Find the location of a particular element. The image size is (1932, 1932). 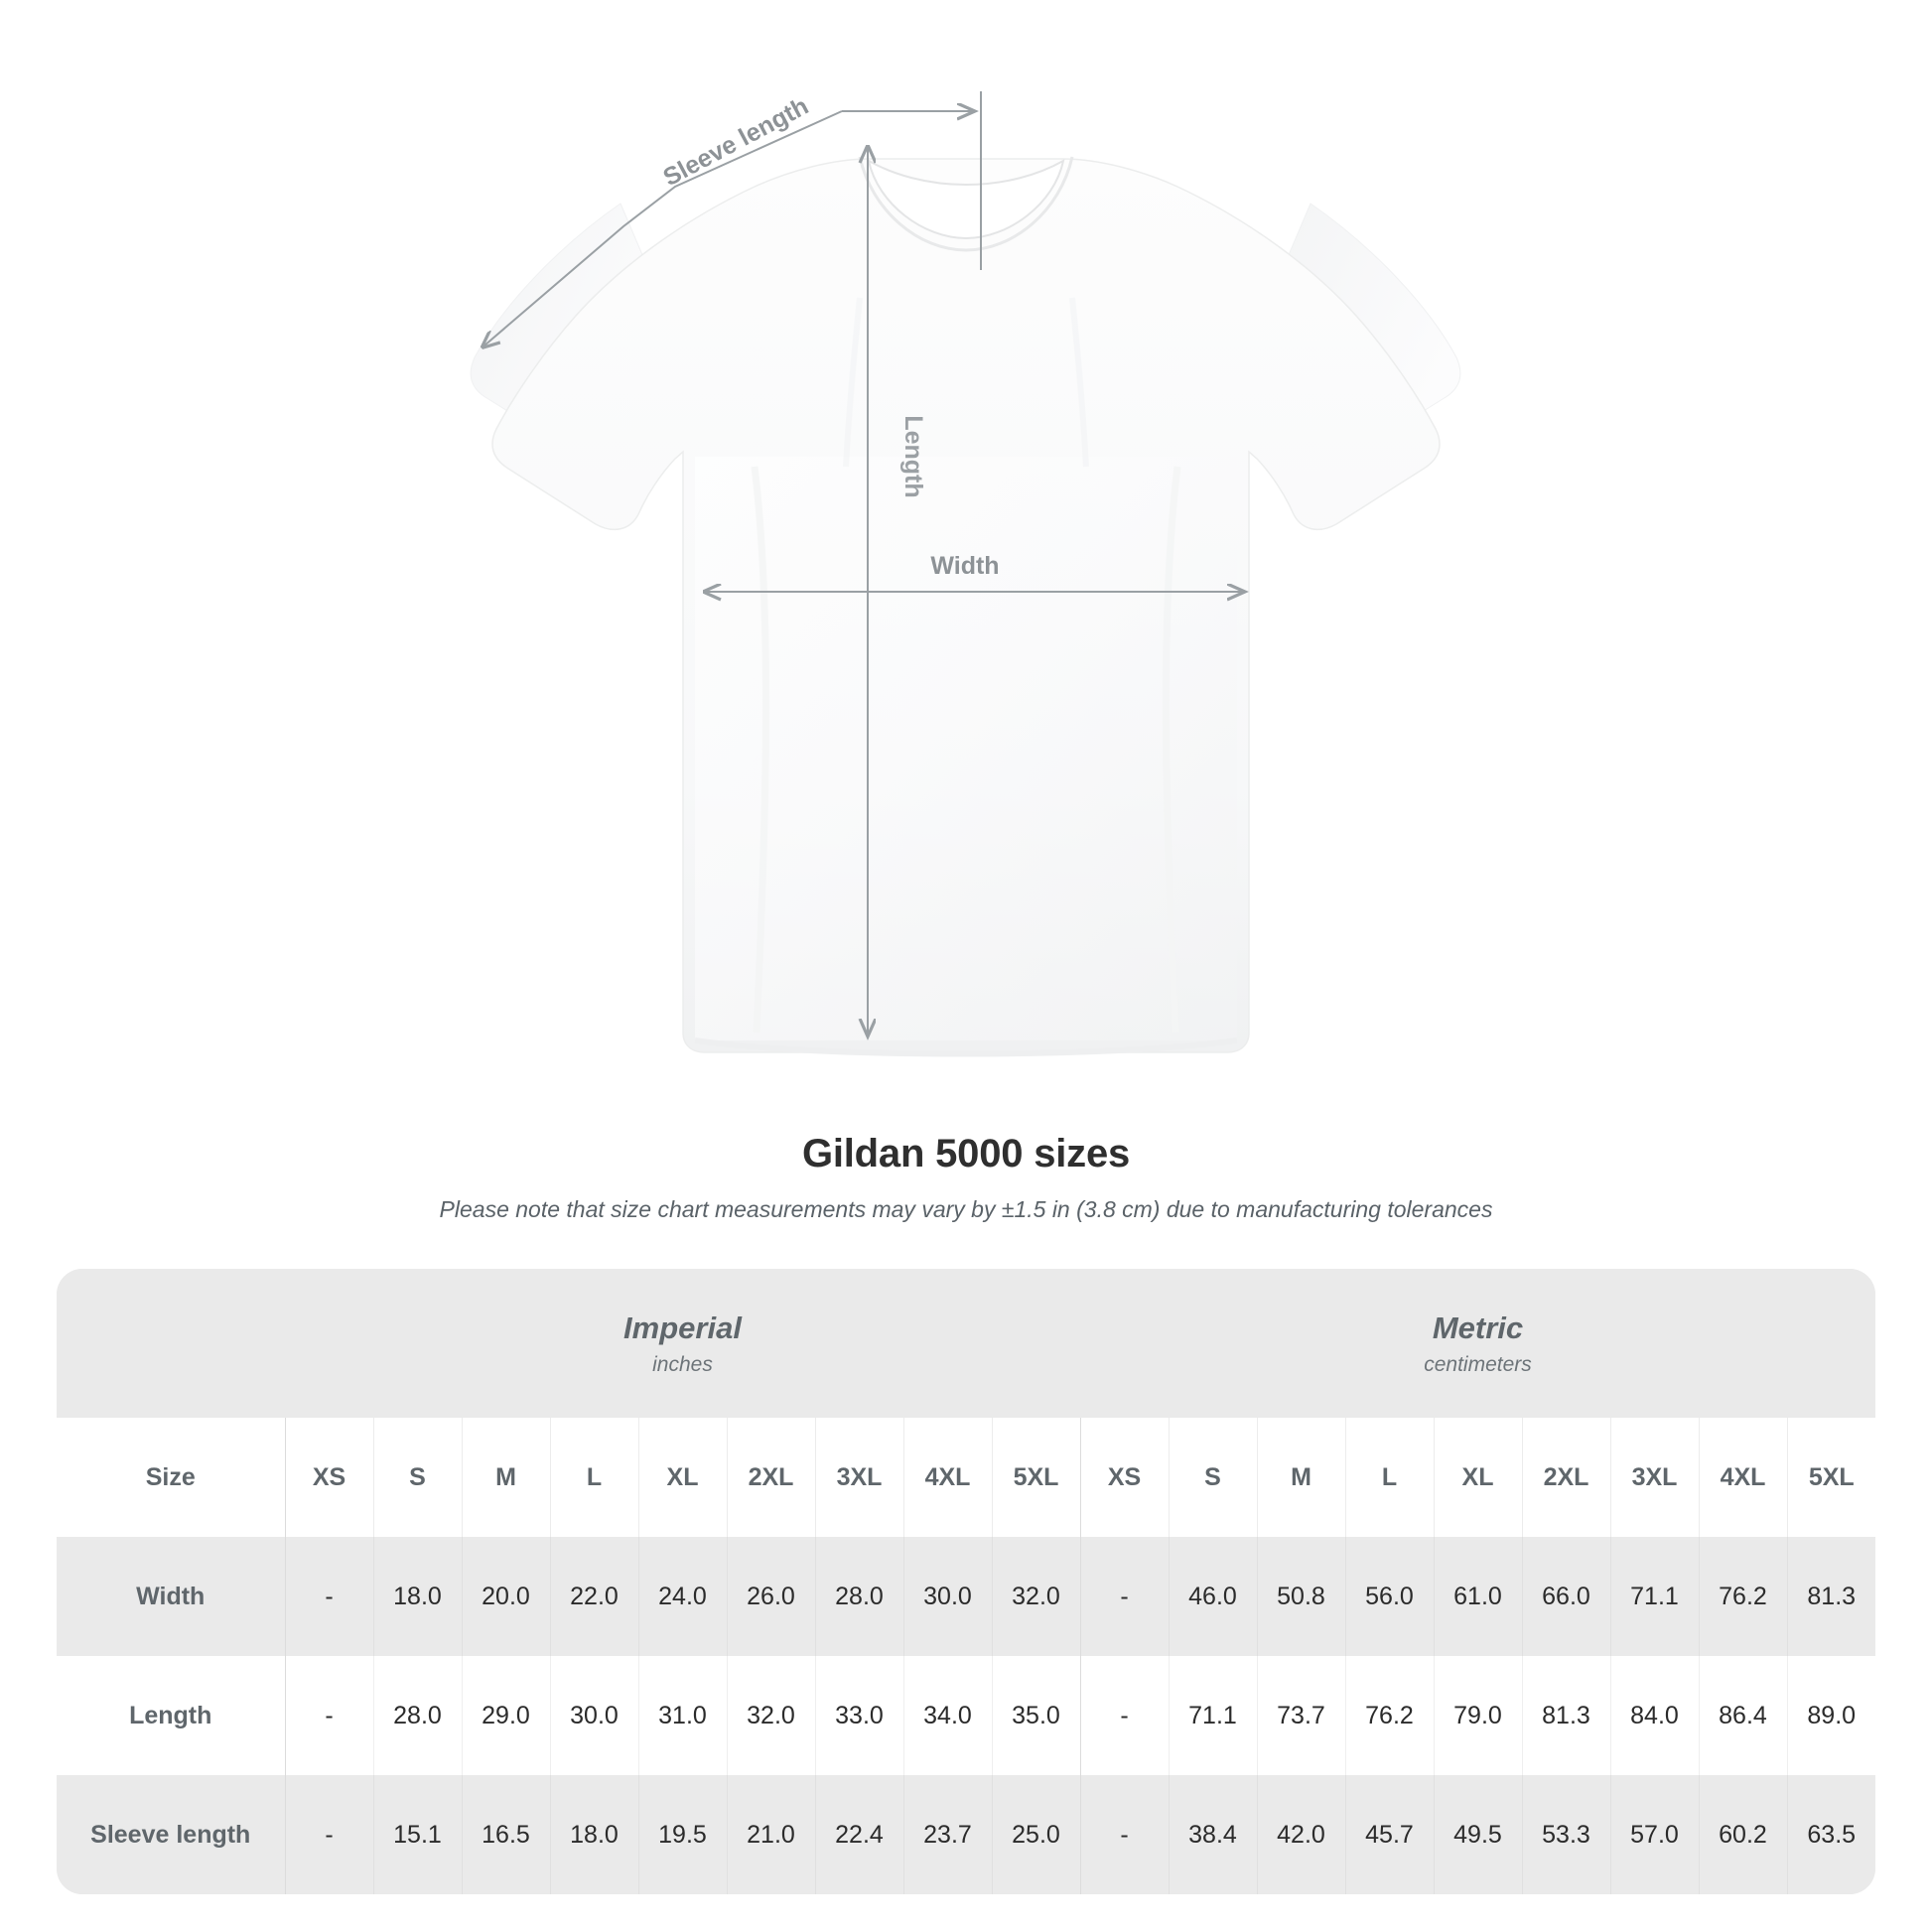

cell-length-metric-xs: - is located at coordinates (1124, 1716).